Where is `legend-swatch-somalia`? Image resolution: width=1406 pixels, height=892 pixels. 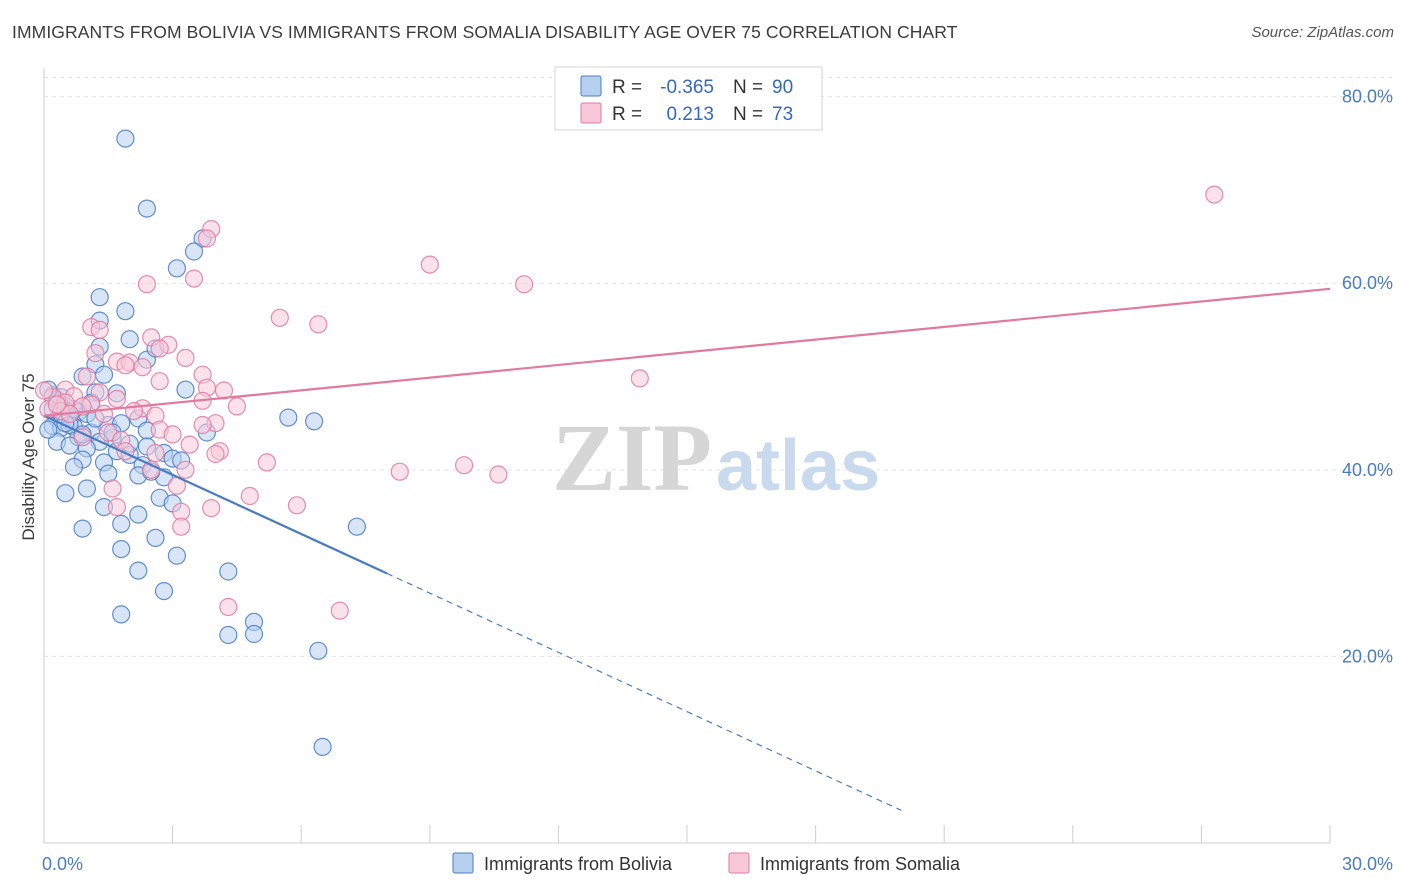 legend-swatch-somalia is located at coordinates (739, 863).